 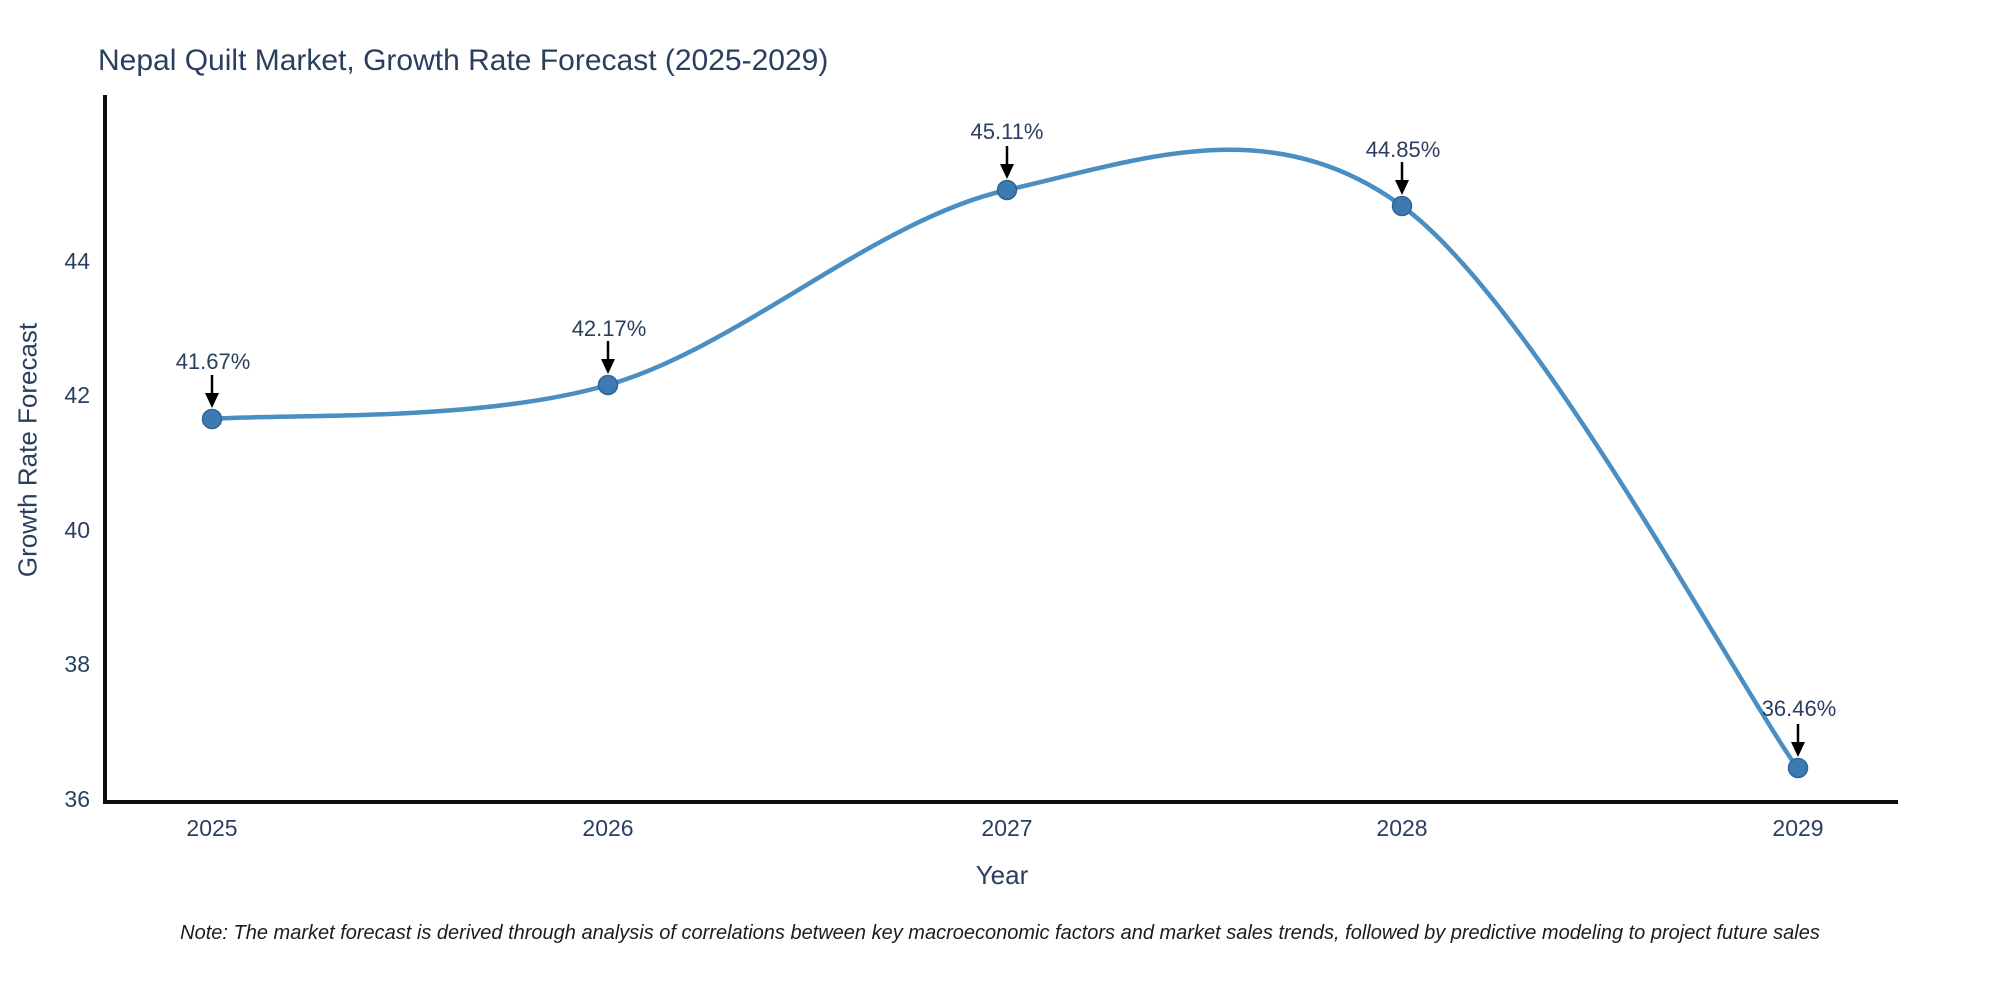 What do you see at coordinates (1007, 162) in the screenshot?
I see `annotation-arrow-2027` at bounding box center [1007, 162].